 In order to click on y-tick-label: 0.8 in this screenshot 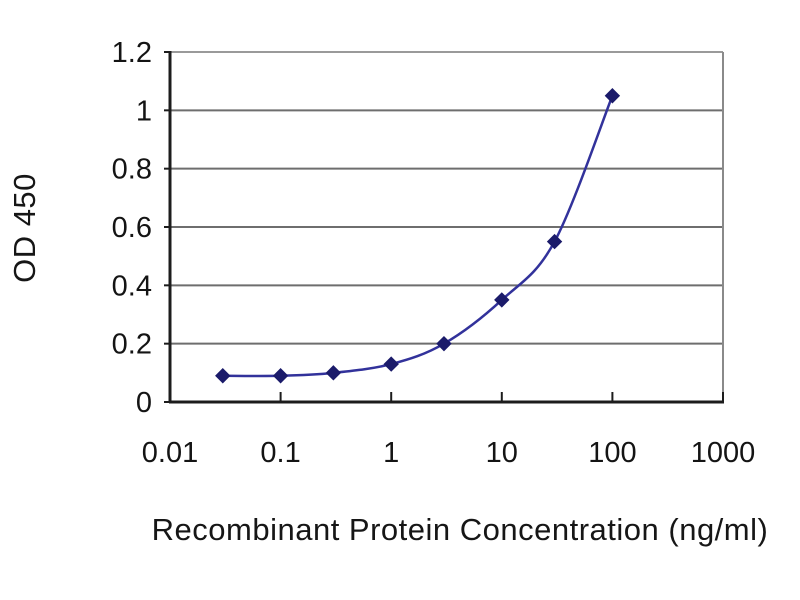, I will do `click(132, 170)`.